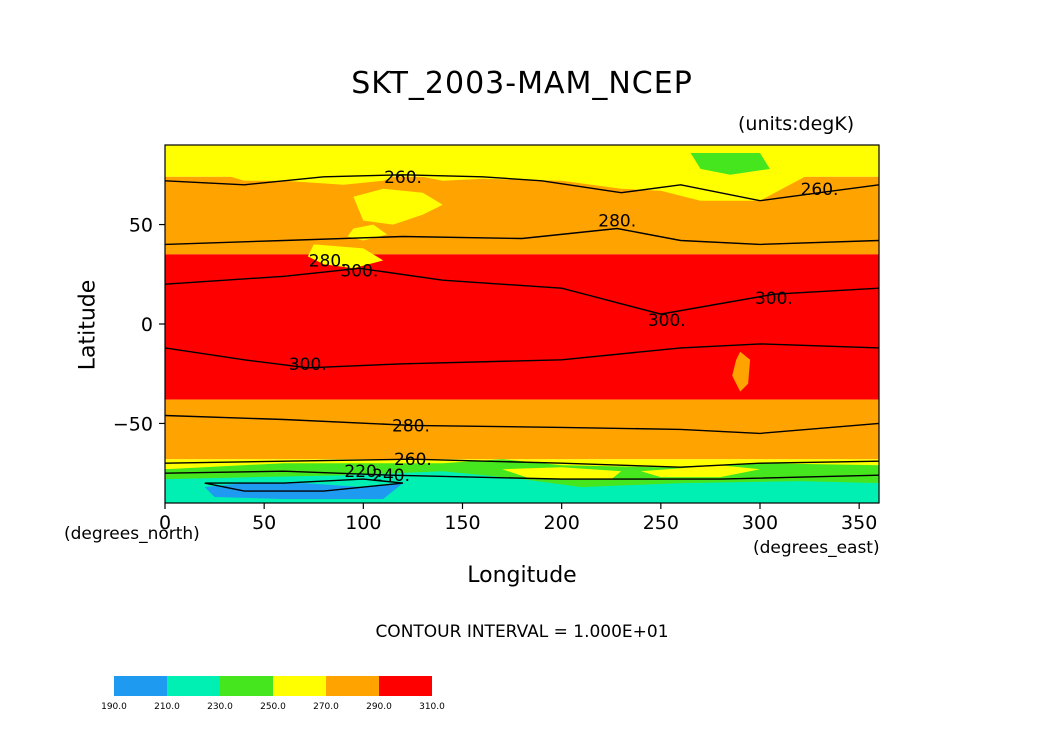 The width and height of the screenshot is (1044, 739). What do you see at coordinates (700, 471) in the screenshot?
I see `weddell-ice-region` at bounding box center [700, 471].